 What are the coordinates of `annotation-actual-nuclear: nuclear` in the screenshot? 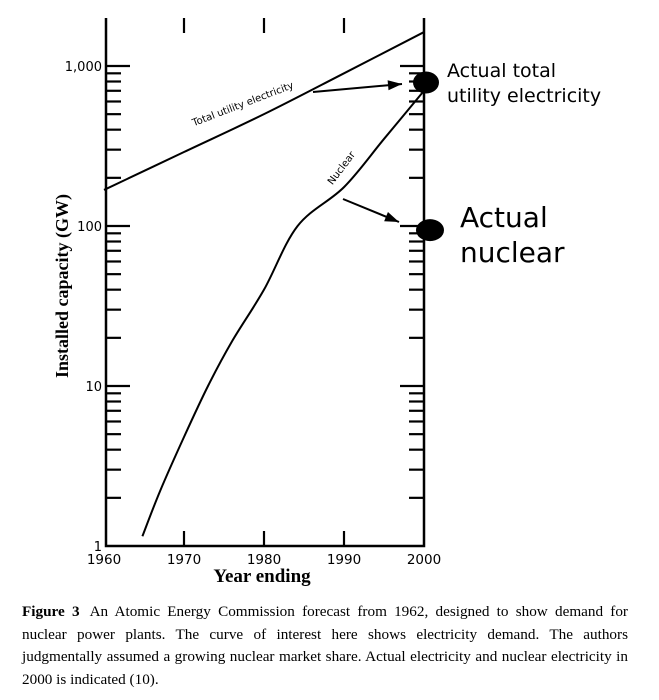 It's located at (512, 252).